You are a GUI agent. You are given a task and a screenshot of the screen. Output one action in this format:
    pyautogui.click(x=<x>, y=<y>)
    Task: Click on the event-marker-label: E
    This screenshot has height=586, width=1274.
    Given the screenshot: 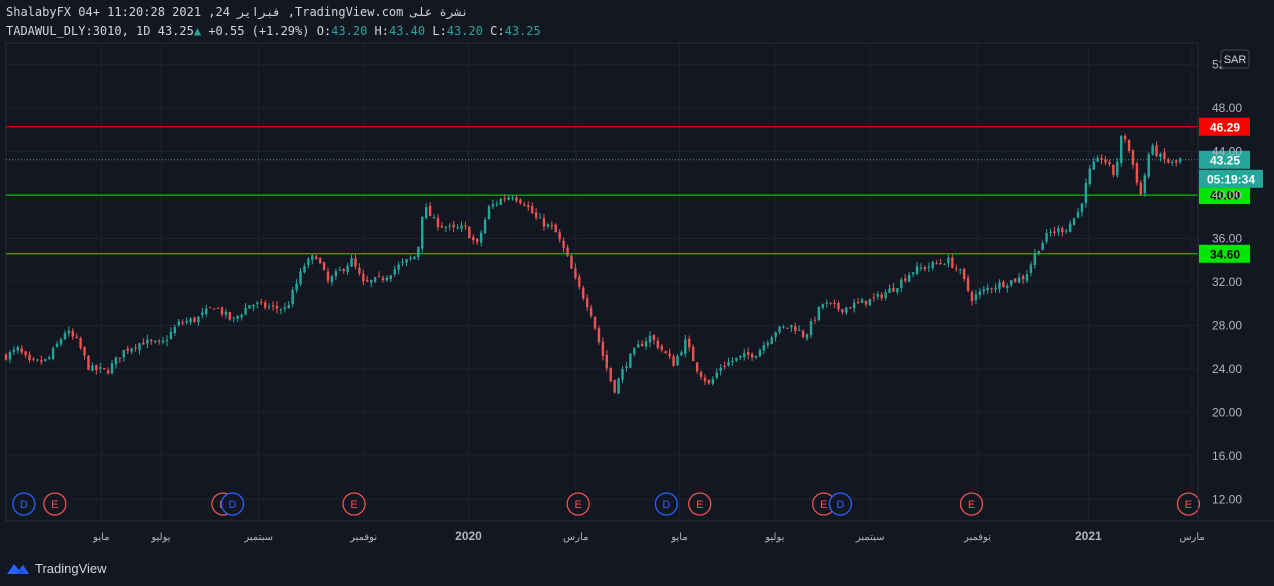 What is the action you would take?
    pyautogui.click(x=353, y=505)
    